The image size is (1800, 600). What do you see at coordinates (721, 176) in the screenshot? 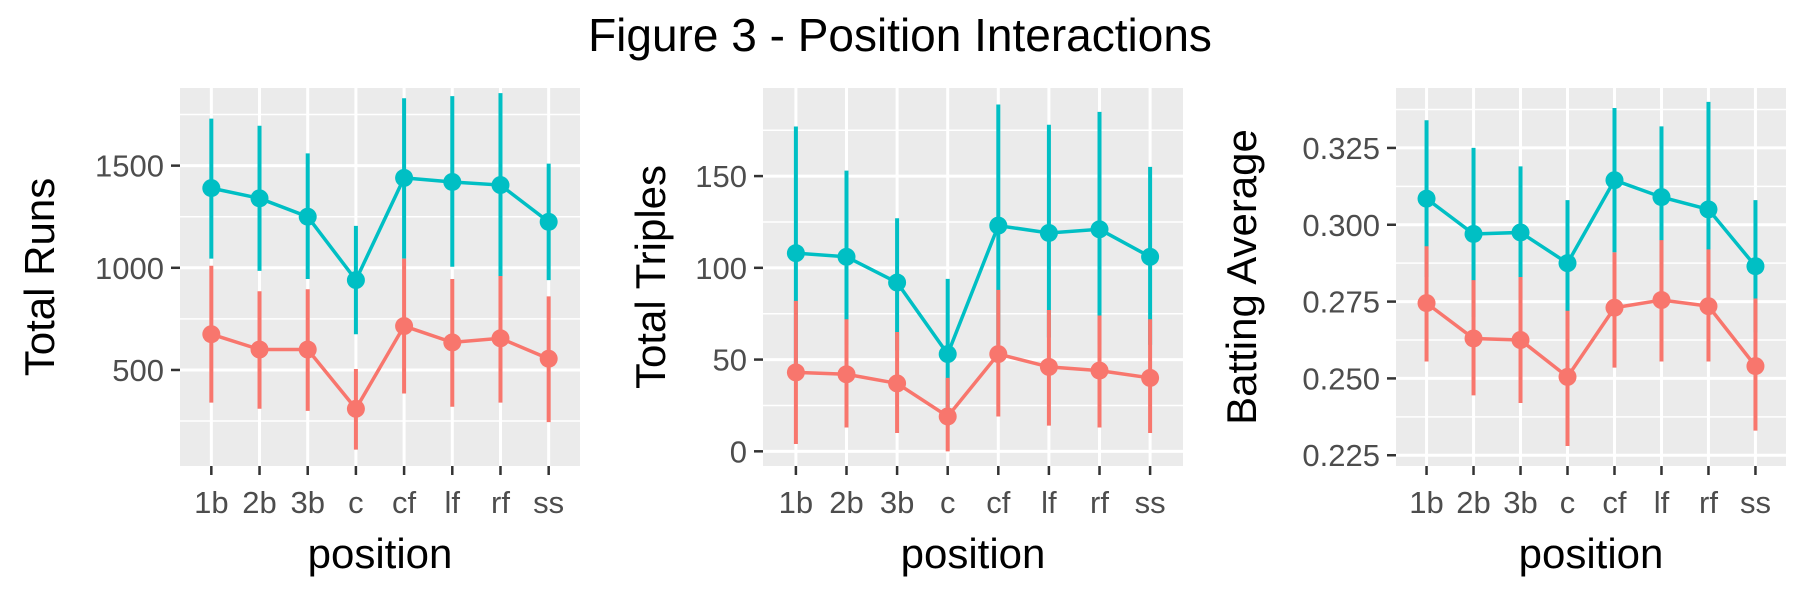
I see `y-tick-label: 150` at bounding box center [721, 176].